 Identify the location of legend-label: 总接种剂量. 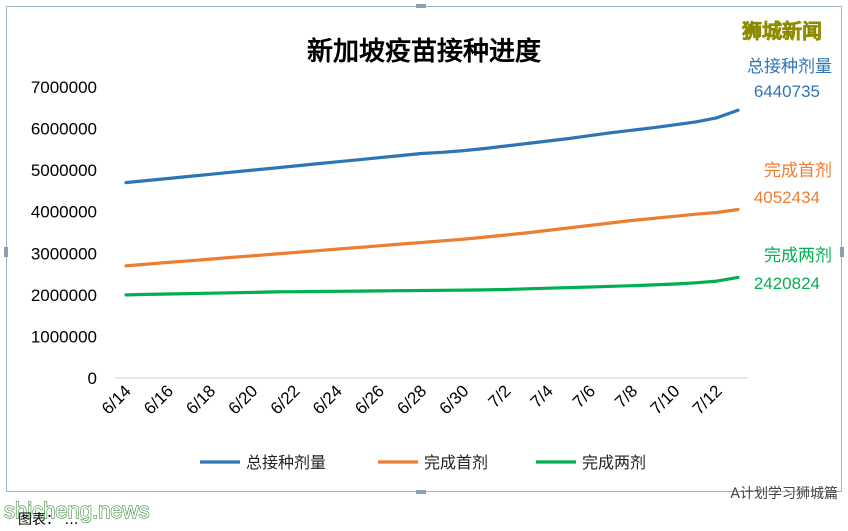
(286, 462).